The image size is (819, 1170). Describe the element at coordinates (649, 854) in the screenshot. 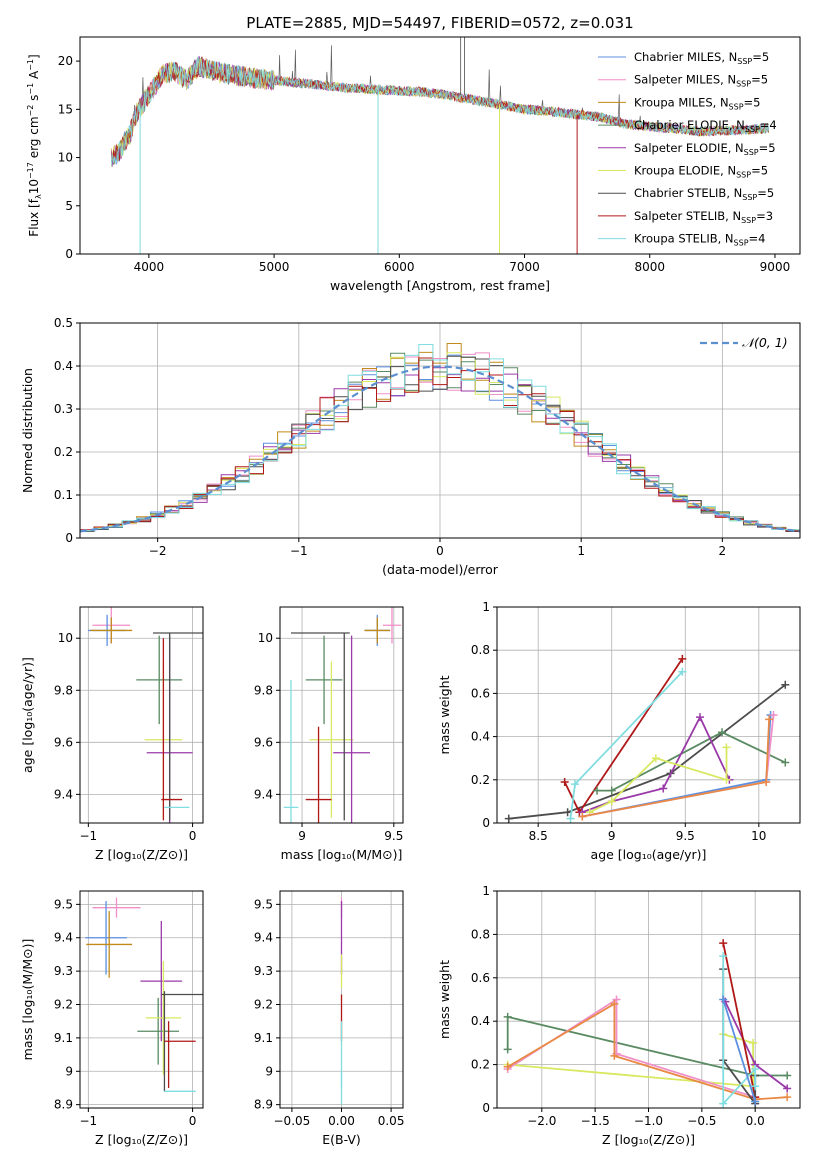

I see `x-axis-label: age [log₁₀(age/yr)]` at that location.